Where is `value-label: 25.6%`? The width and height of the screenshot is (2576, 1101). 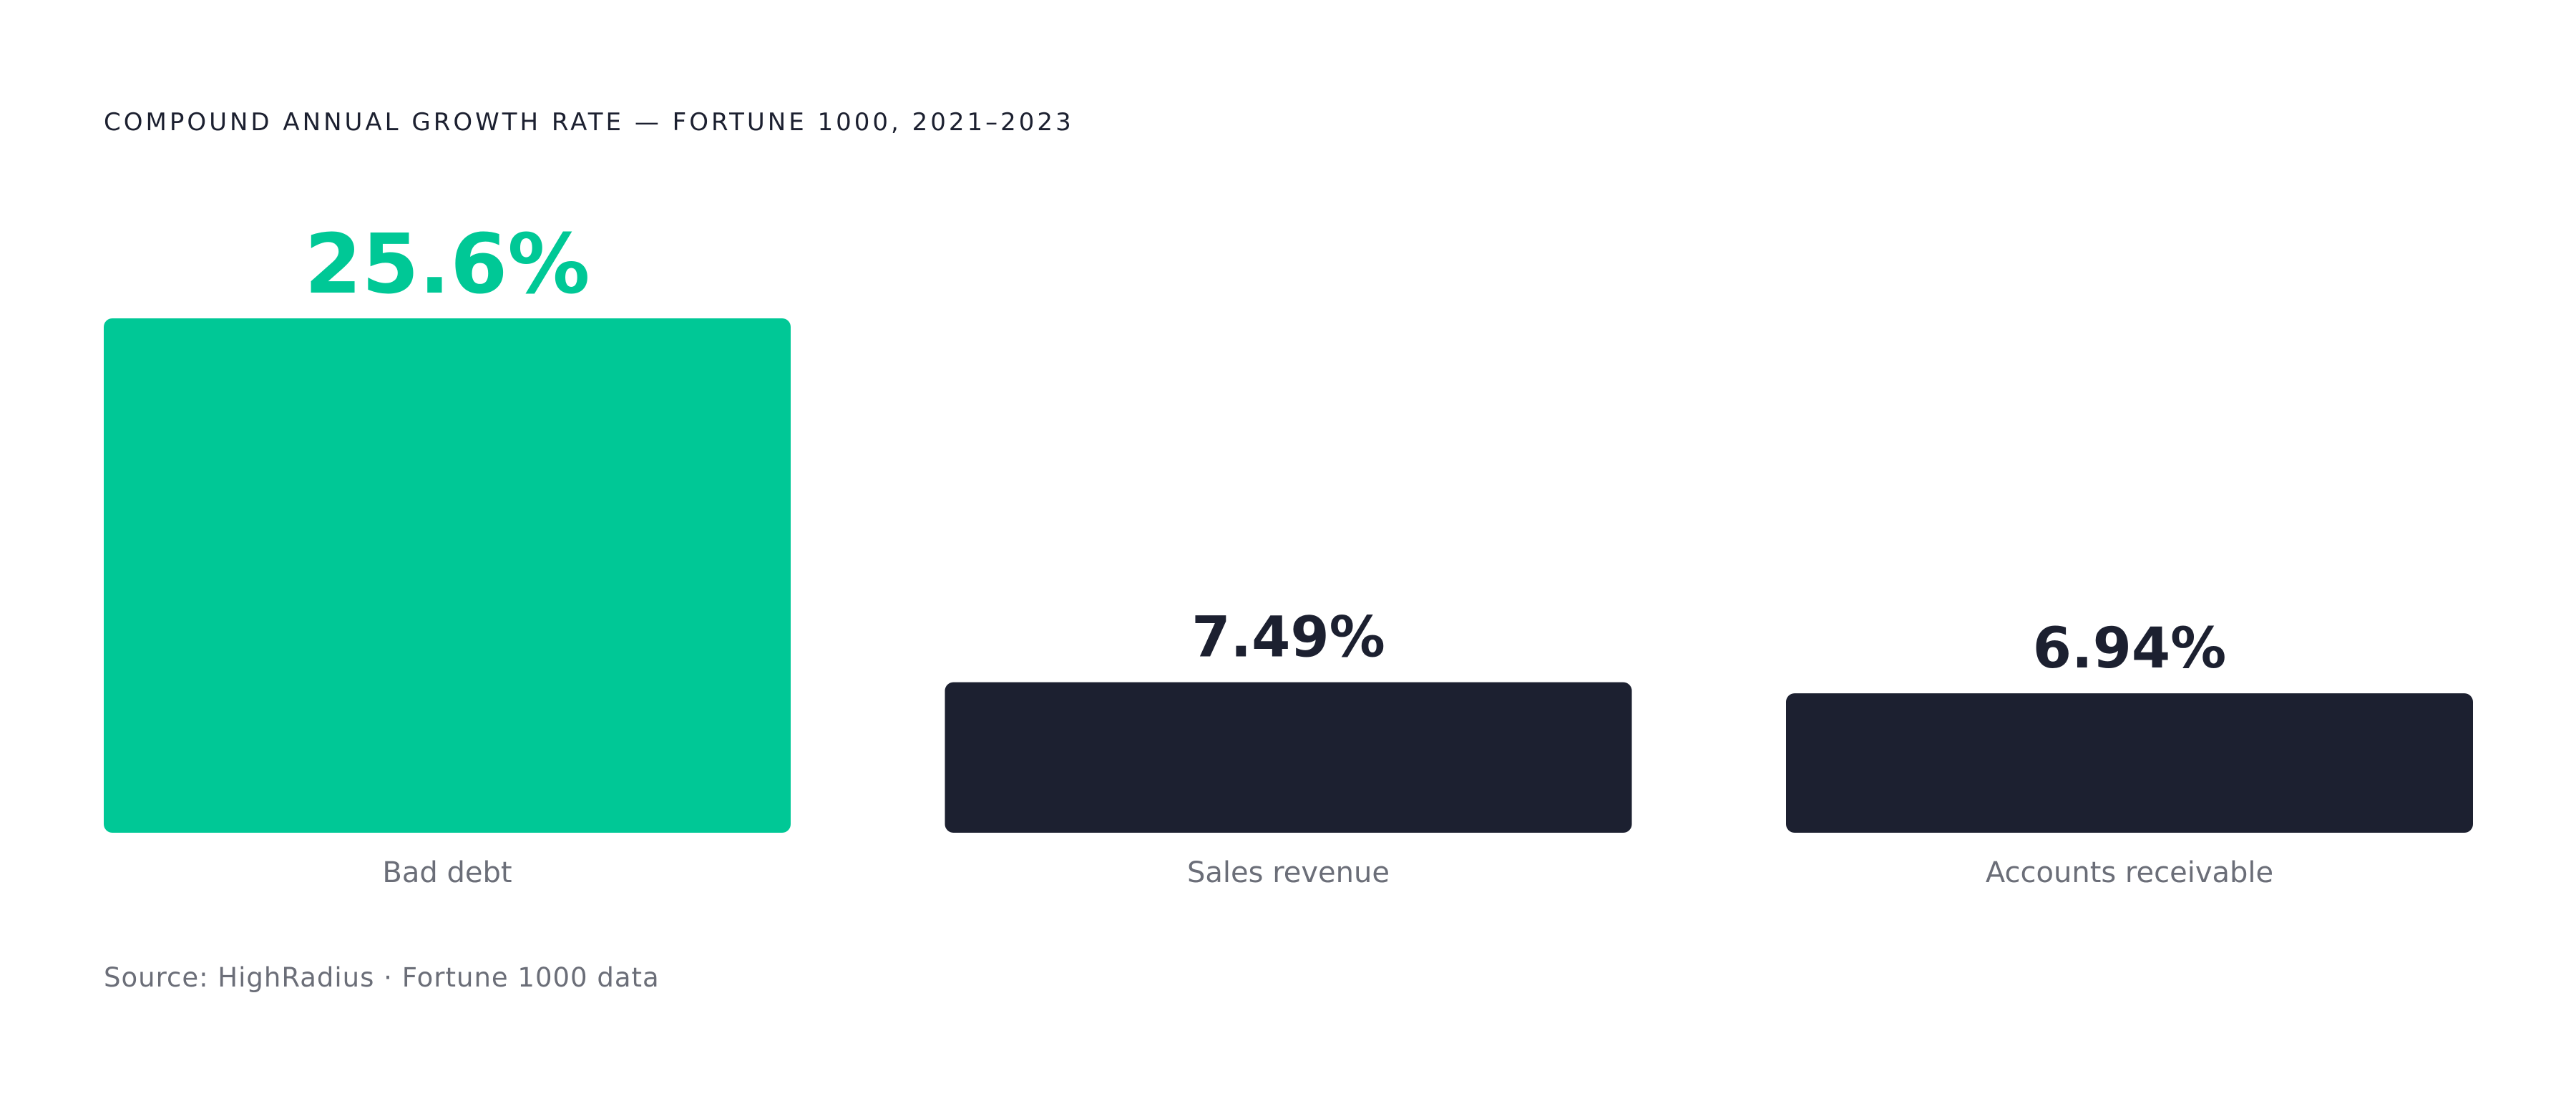
value-label: 25.6% is located at coordinates (447, 265).